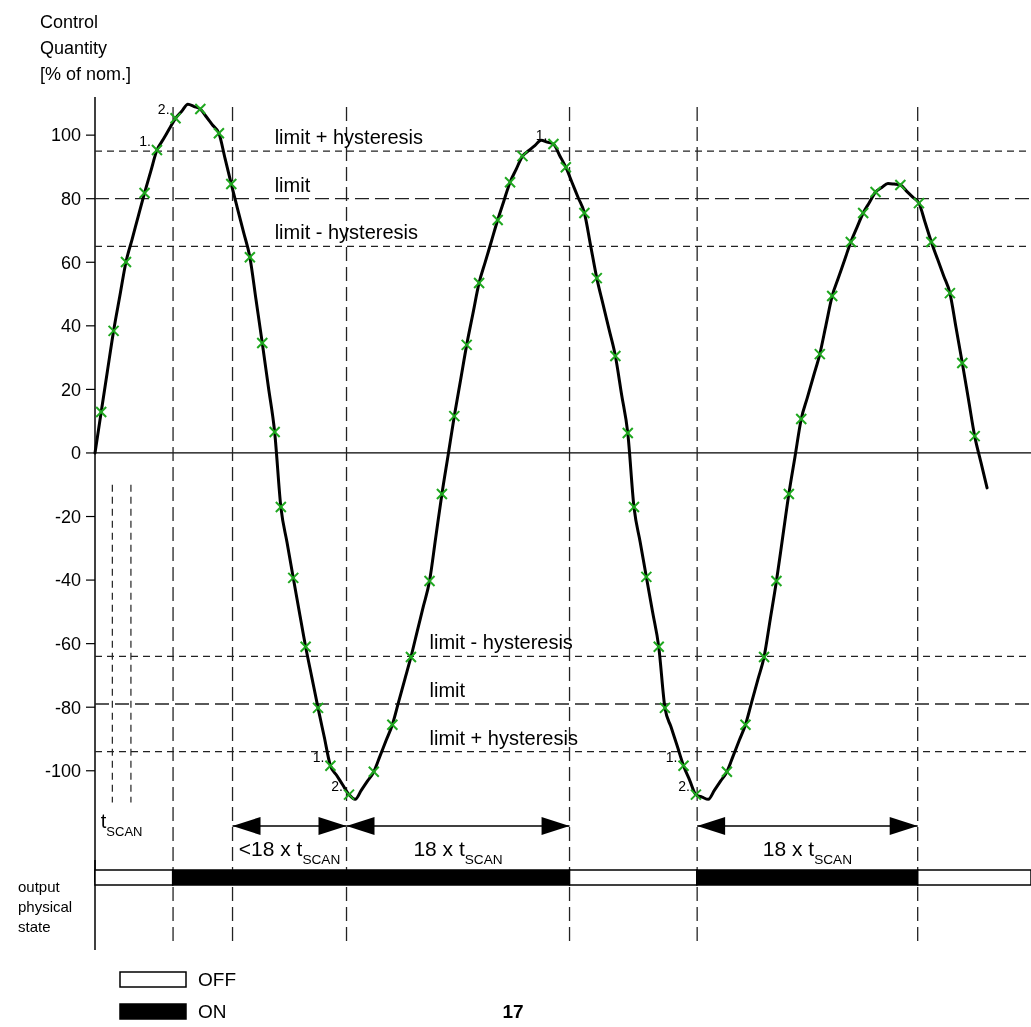 The image size is (1031, 1027). Describe the element at coordinates (70, 262) in the screenshot. I see `y-tick-label: 60` at that location.